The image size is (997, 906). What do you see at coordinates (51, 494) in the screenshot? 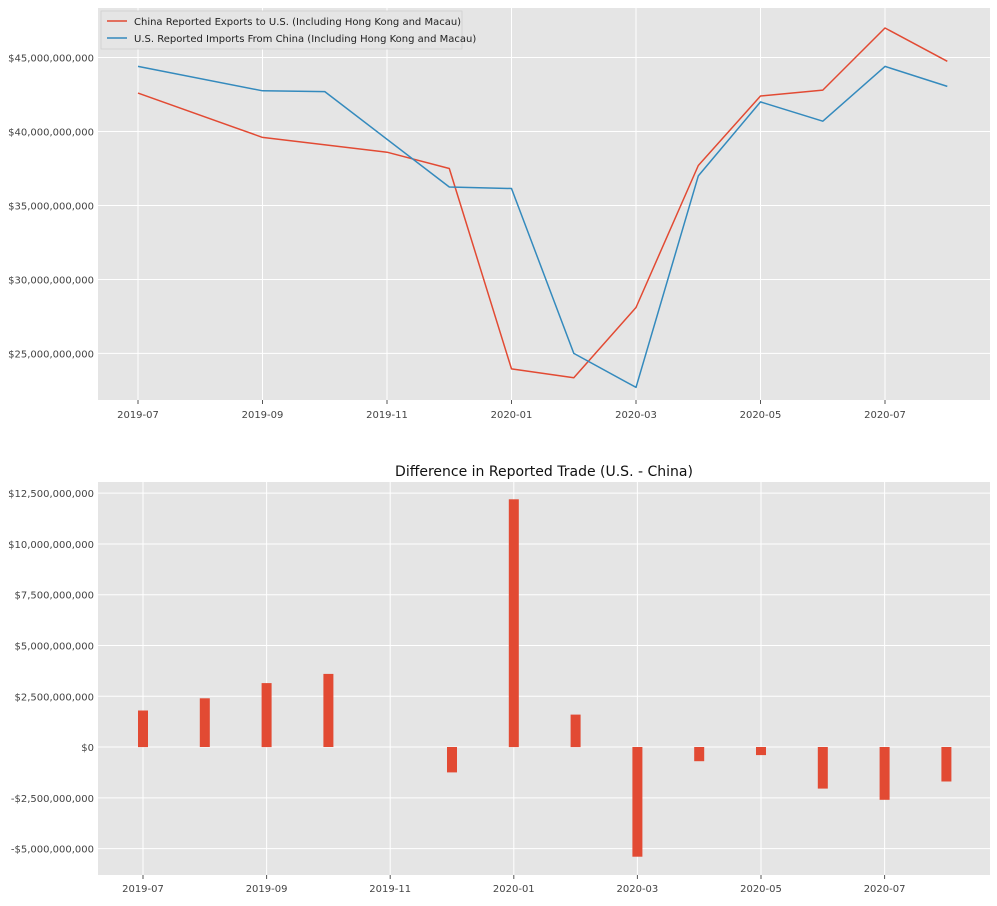
I see `bar-chart-y-tick-label: $12,500,000,000` at bounding box center [51, 494].